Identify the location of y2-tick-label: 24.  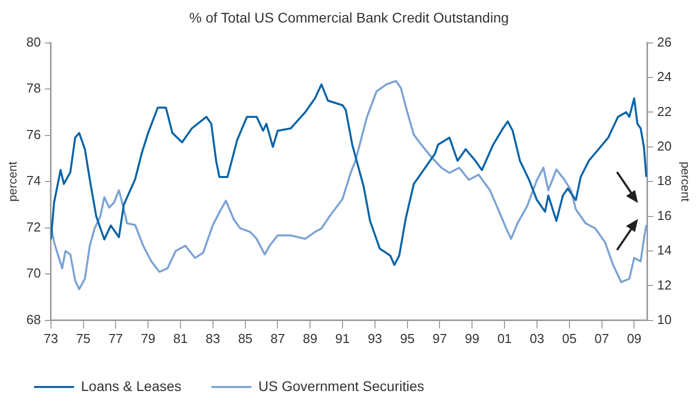
(664, 76).